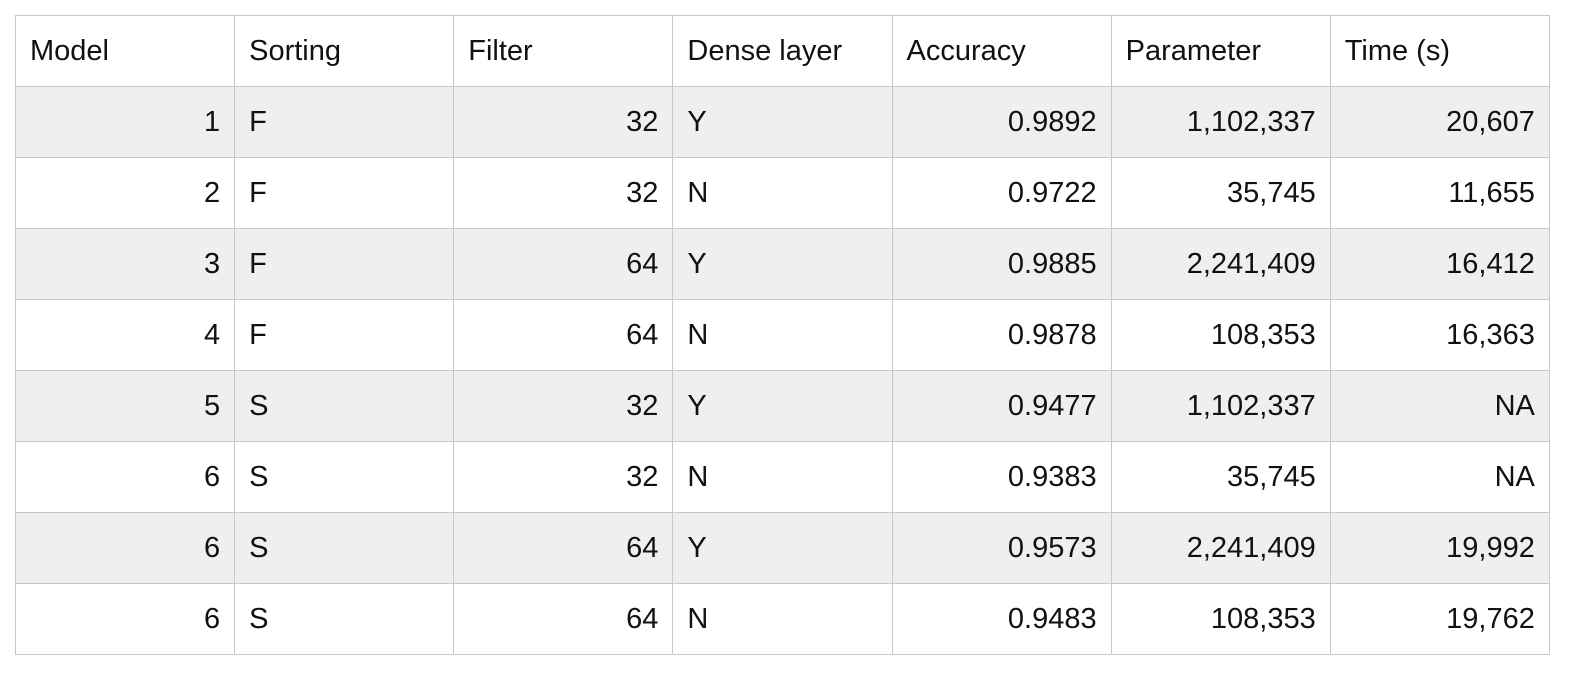 This screenshot has width=1580, height=696. Describe the element at coordinates (344, 51) in the screenshot. I see `header-sorting: Sorting` at that location.